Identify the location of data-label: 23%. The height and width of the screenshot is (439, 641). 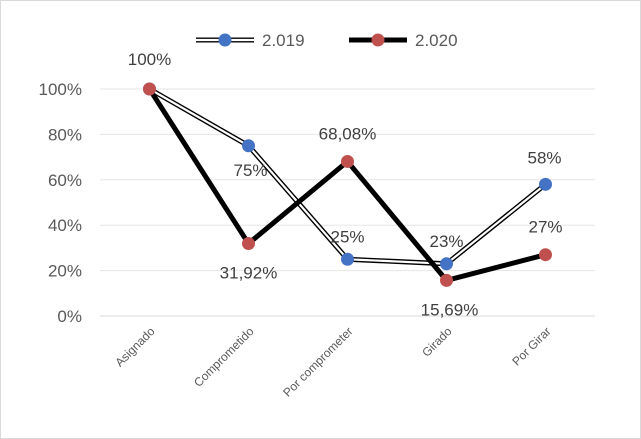
(446, 241).